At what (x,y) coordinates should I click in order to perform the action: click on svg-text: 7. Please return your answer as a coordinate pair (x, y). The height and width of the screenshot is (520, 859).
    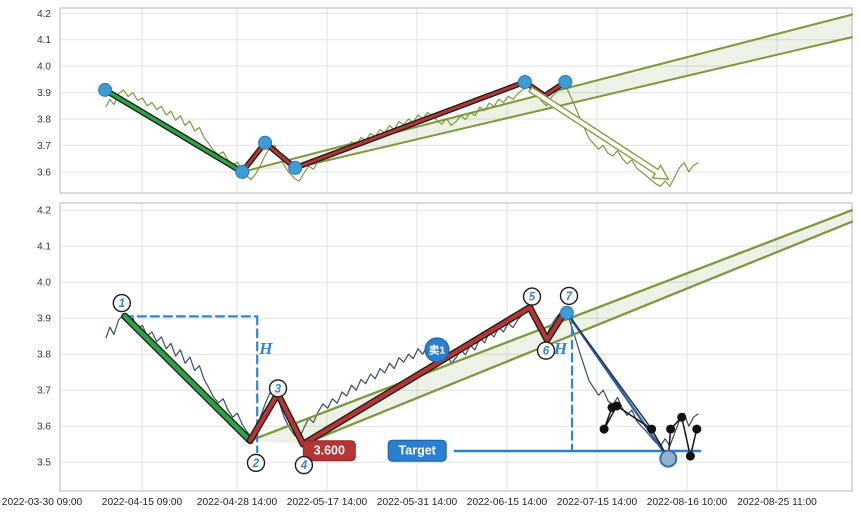
    Looking at the image, I should click on (569, 297).